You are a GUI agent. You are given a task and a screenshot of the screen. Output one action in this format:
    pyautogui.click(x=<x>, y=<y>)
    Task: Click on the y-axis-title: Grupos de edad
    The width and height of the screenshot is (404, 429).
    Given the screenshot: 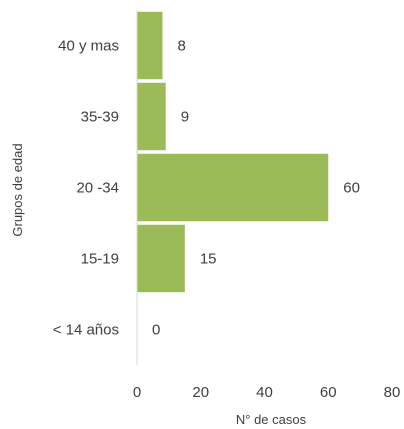 What is the action you would take?
    pyautogui.click(x=17, y=189)
    